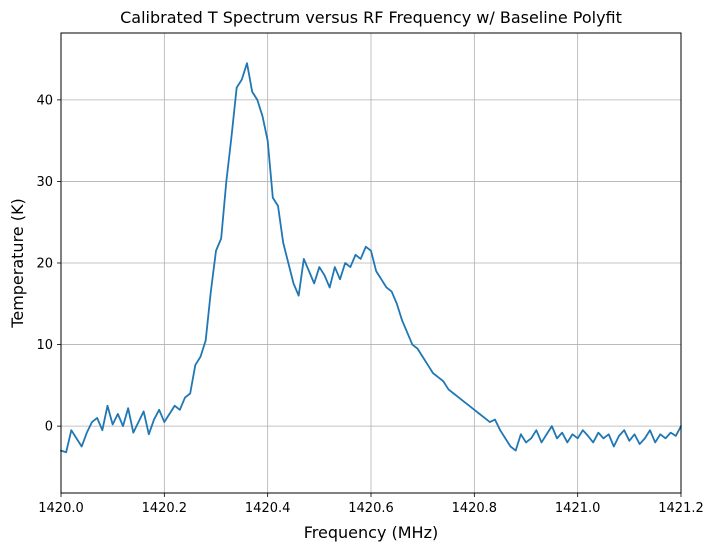  I want to click on y-tick-label: 0, so click(49, 427).